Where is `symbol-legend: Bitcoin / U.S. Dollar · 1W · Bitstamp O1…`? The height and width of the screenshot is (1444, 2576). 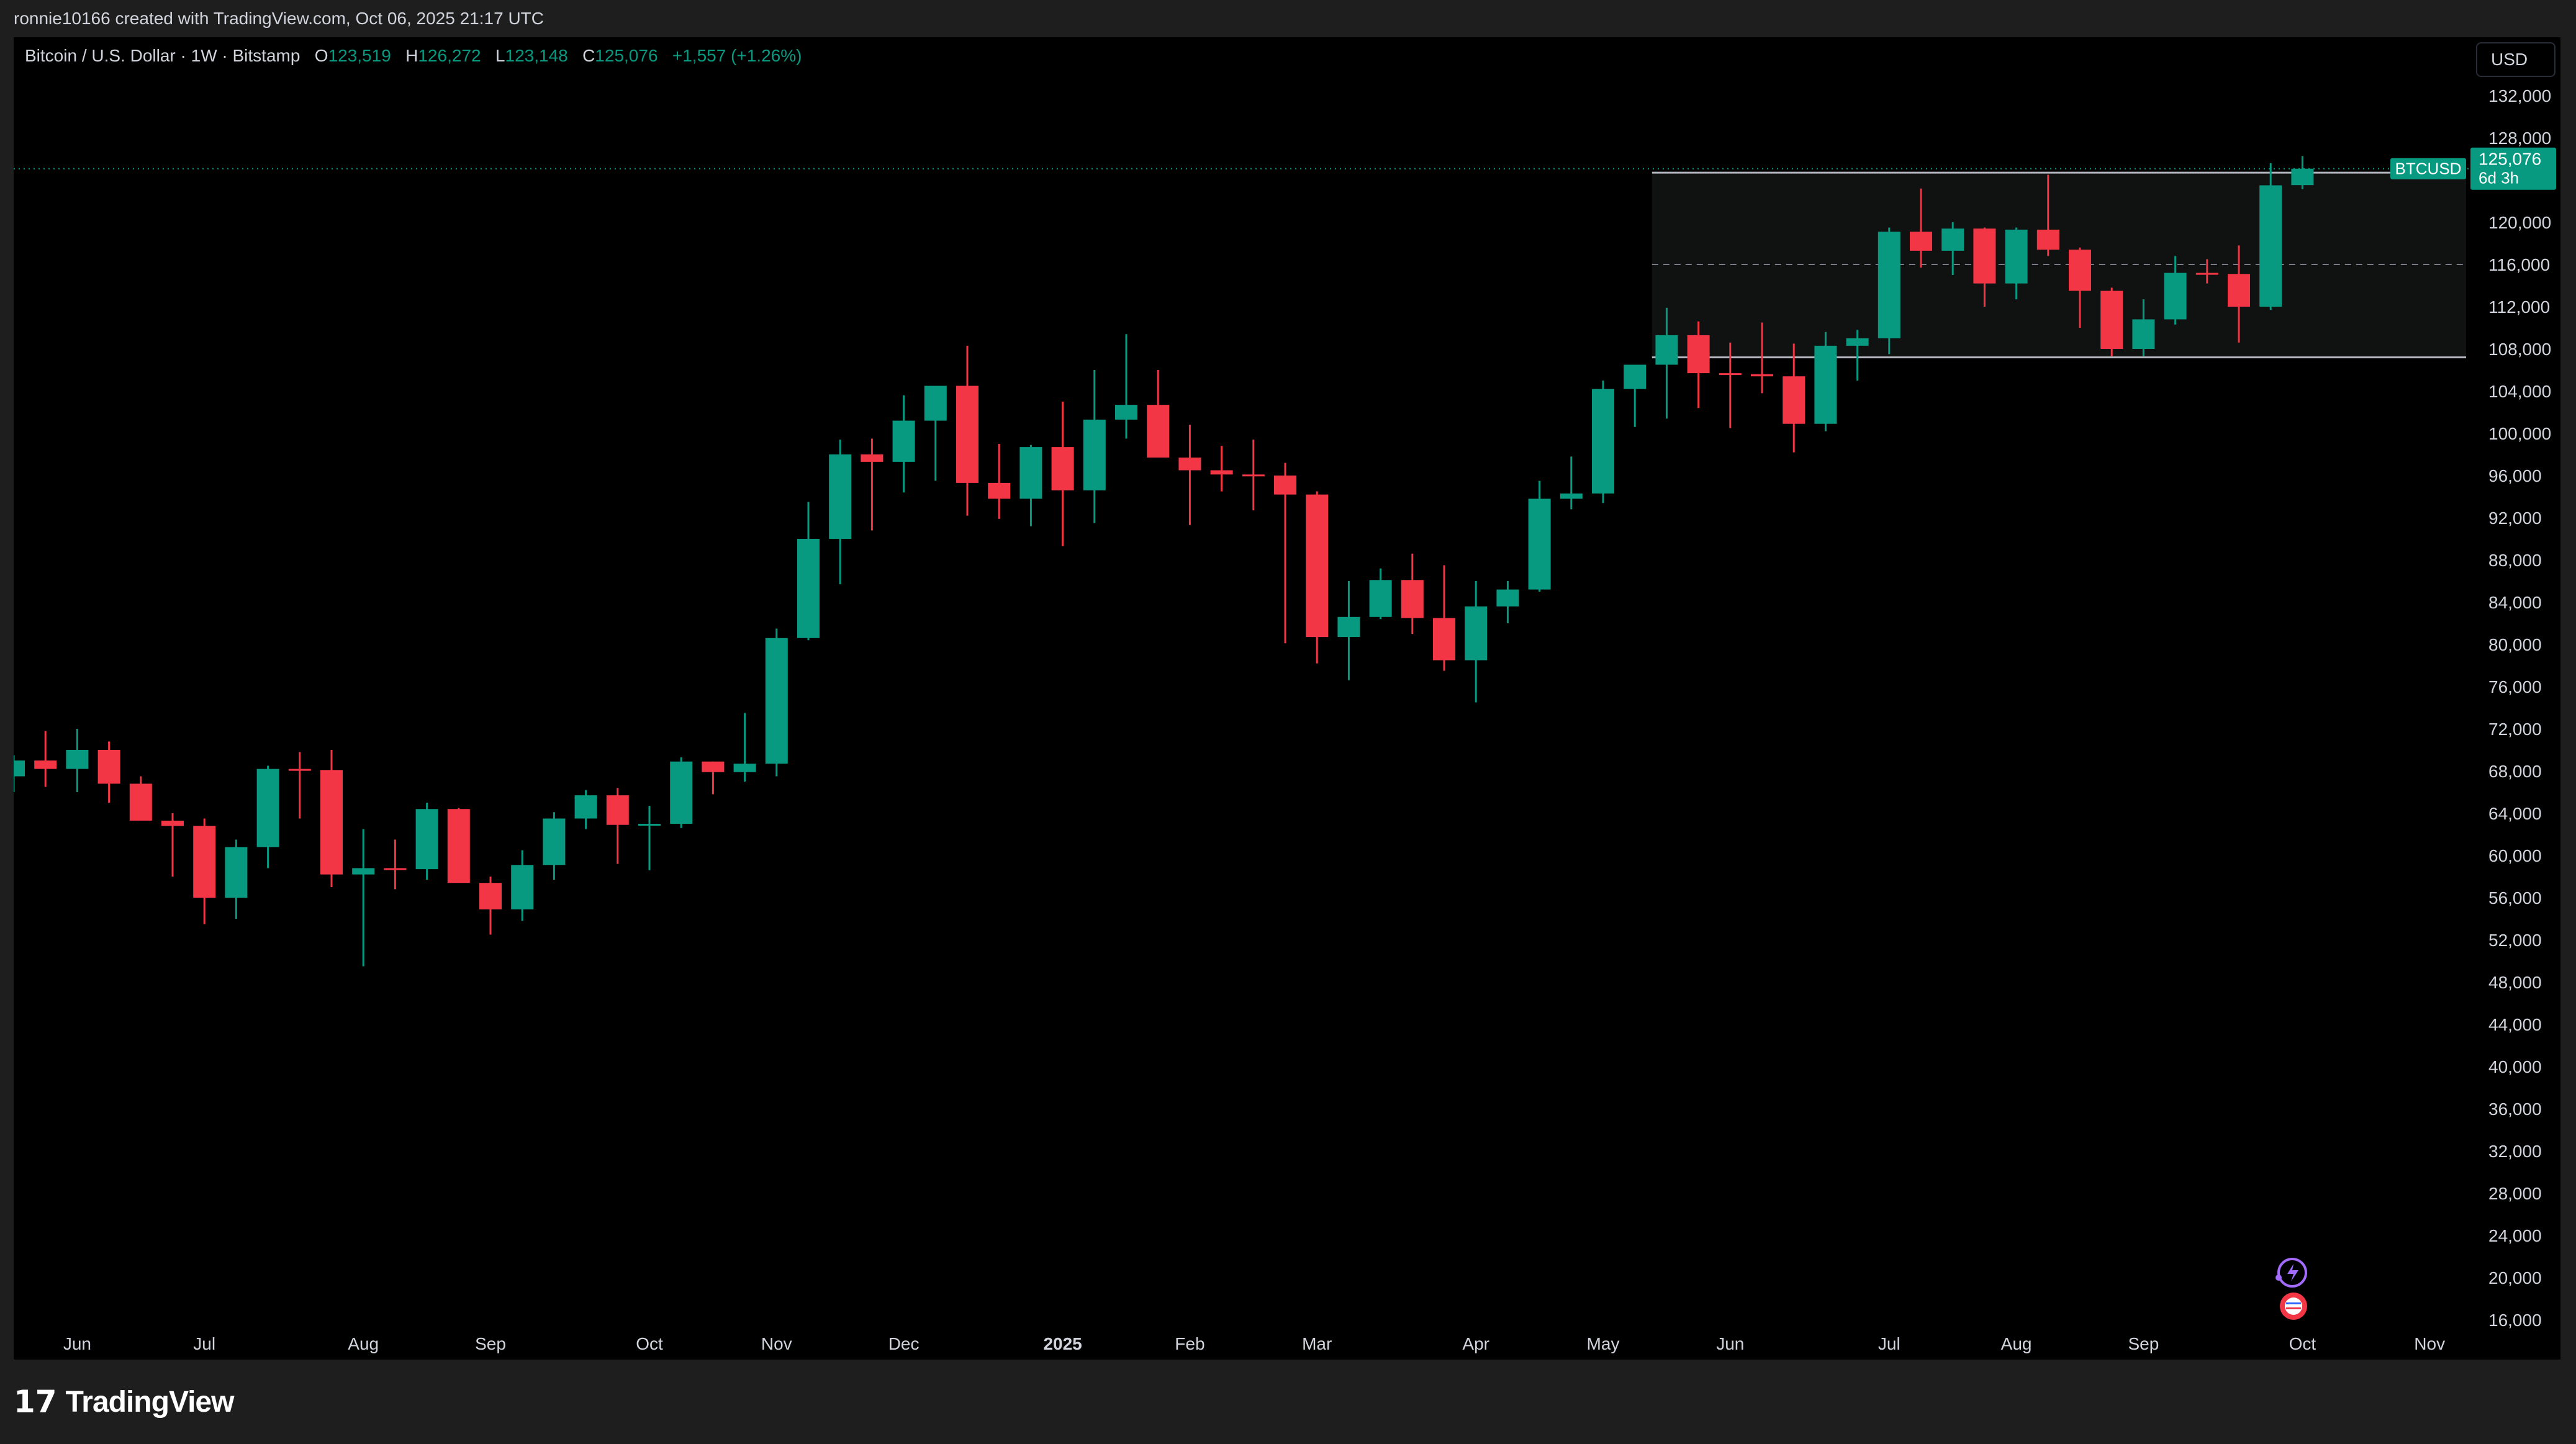
symbol-legend: Bitcoin / U.S. Dollar · 1W · Bitstamp O1… is located at coordinates (413, 56).